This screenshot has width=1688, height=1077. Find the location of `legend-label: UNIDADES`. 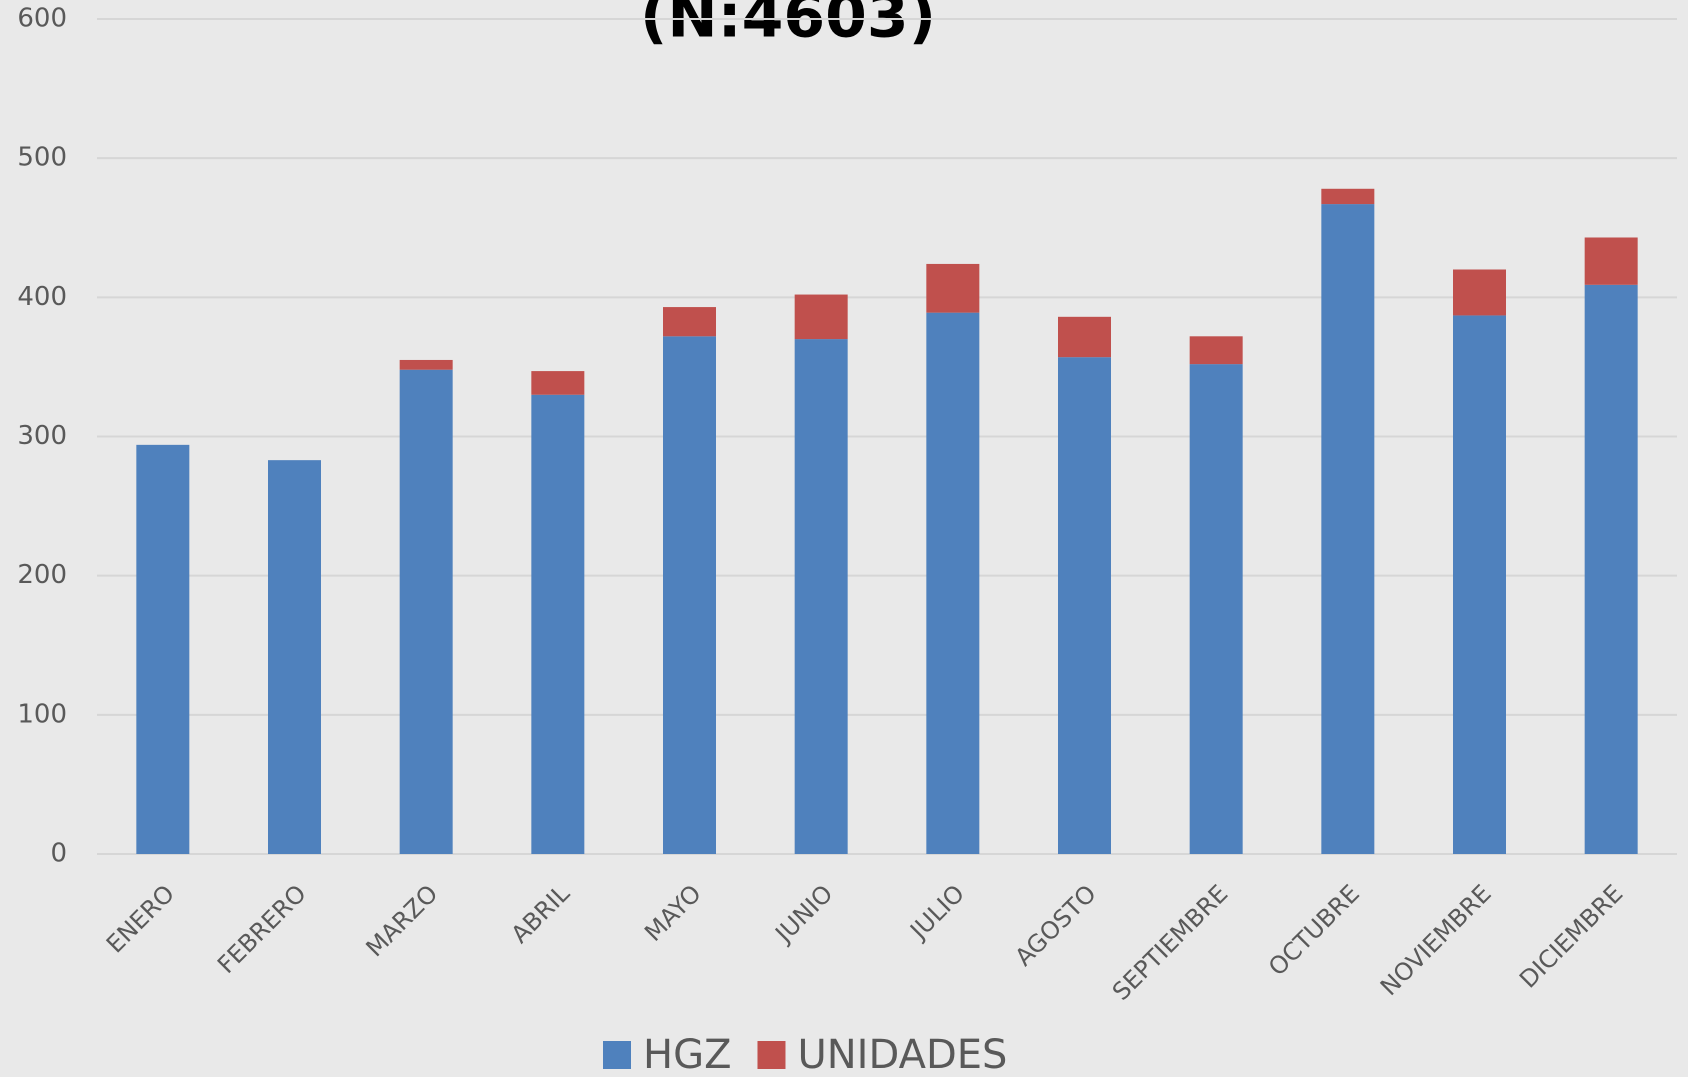

legend-label: UNIDADES is located at coordinates (902, 1054).